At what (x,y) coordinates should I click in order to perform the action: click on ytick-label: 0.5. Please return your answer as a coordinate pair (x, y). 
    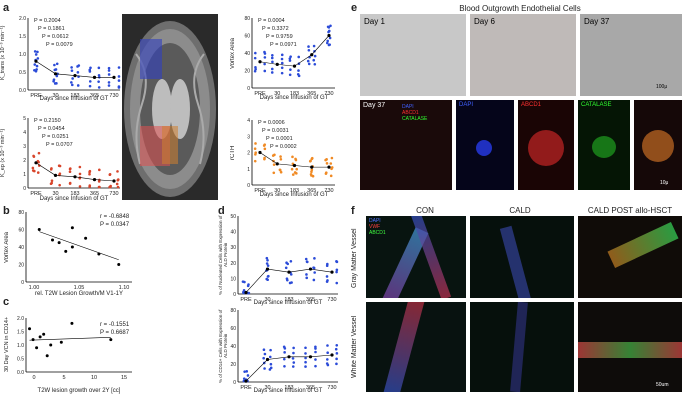
    Looking at the image, I should click on (20, 360).